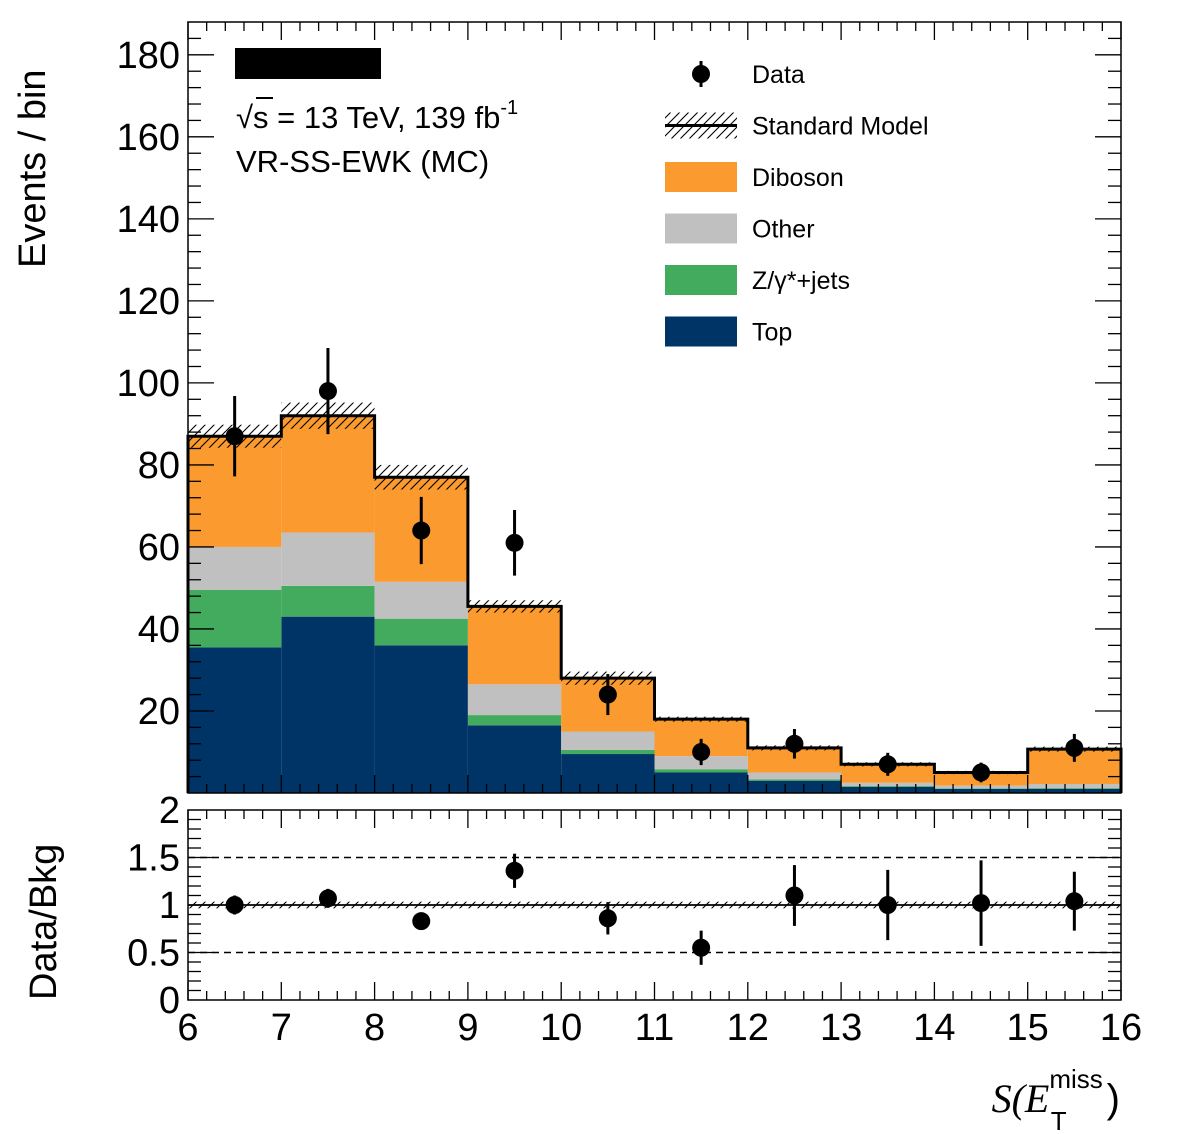 This screenshot has width=1182, height=1134. Describe the element at coordinates (169, 811) in the screenshot. I see `ratio-tick-label: 2` at that location.